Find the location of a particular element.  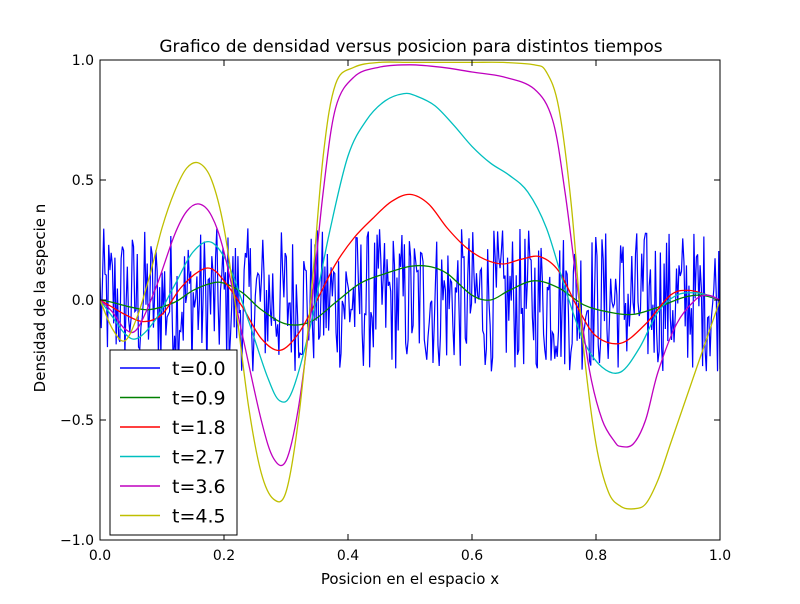

legend-label: t=3.6 is located at coordinates (199, 487).